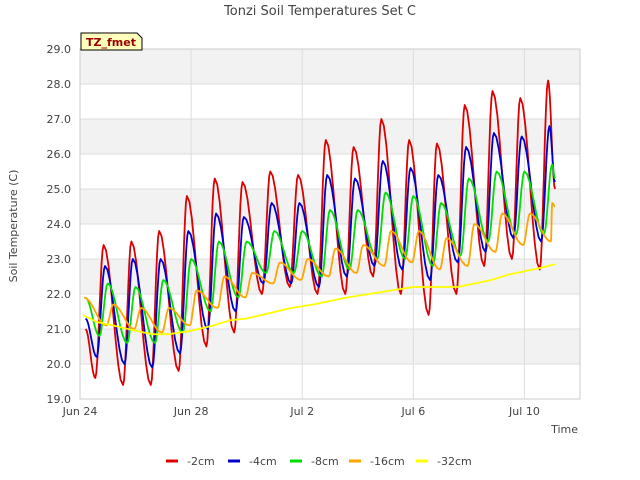 This screenshot has width=640, height=480. What do you see at coordinates (387, 461) in the screenshot?
I see `legend-label: -16cm` at bounding box center [387, 461].